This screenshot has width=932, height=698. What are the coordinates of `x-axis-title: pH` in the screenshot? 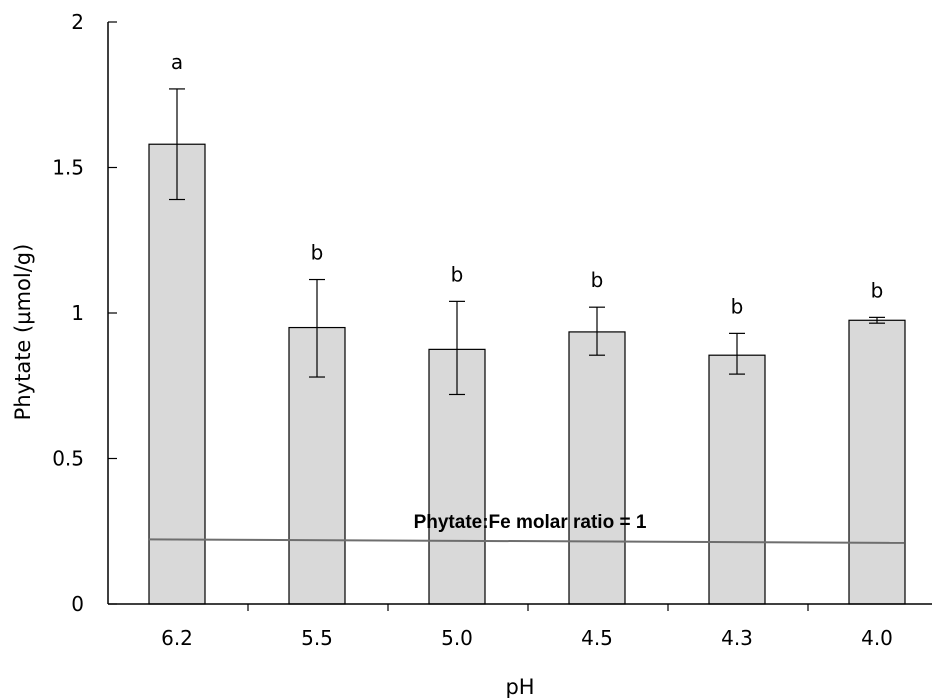 It's located at (519, 686).